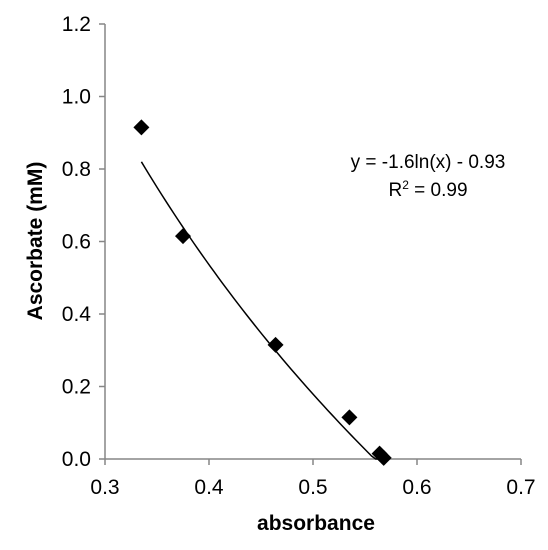  What do you see at coordinates (316, 523) in the screenshot?
I see `x-axis-title: absorbance` at bounding box center [316, 523].